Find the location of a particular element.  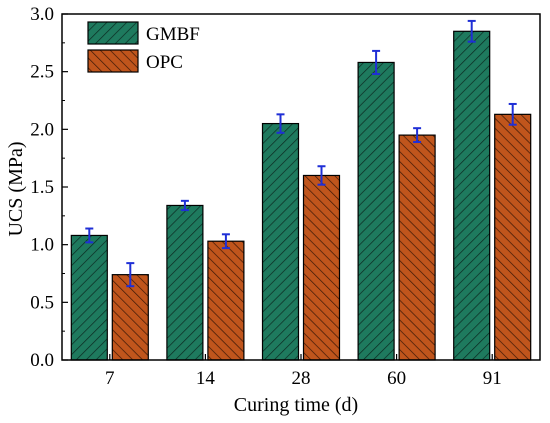

x-tick-label: 14 is located at coordinates (206, 378).